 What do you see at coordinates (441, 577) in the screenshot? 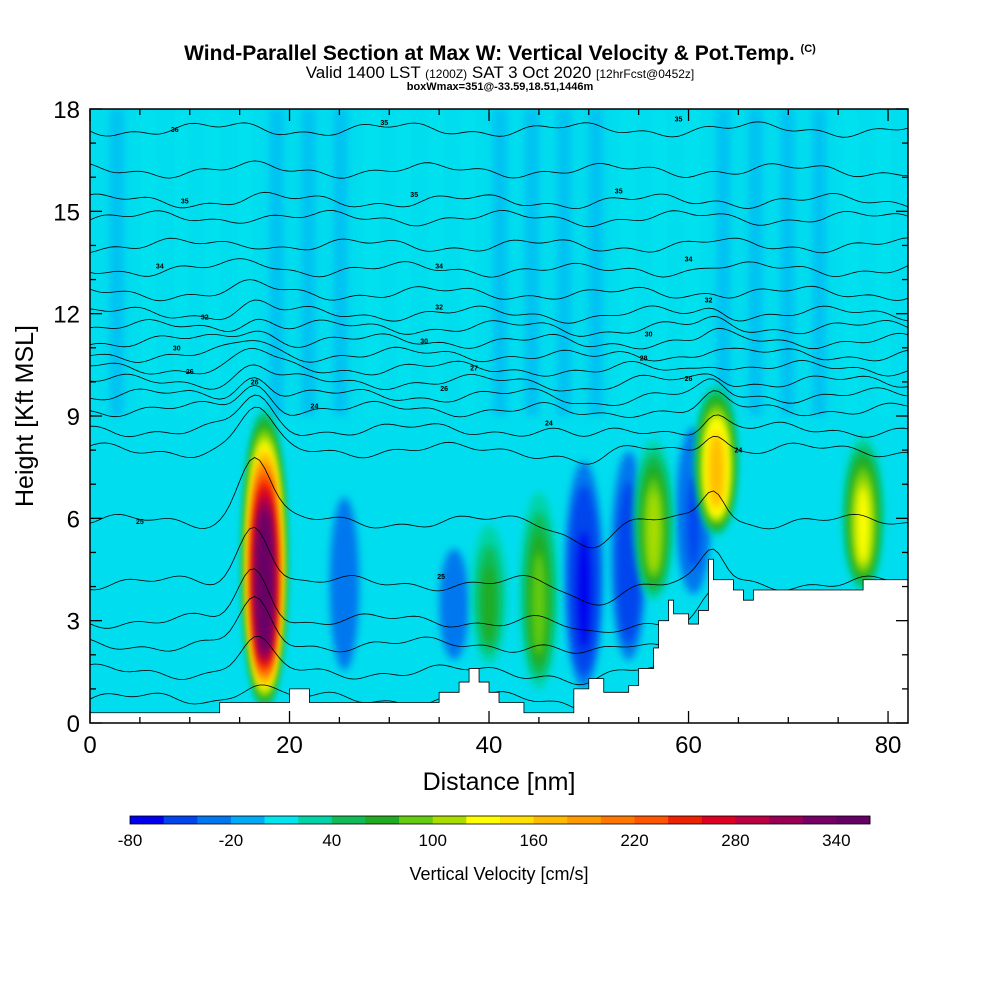
I see `theta-label: 25` at bounding box center [441, 577].